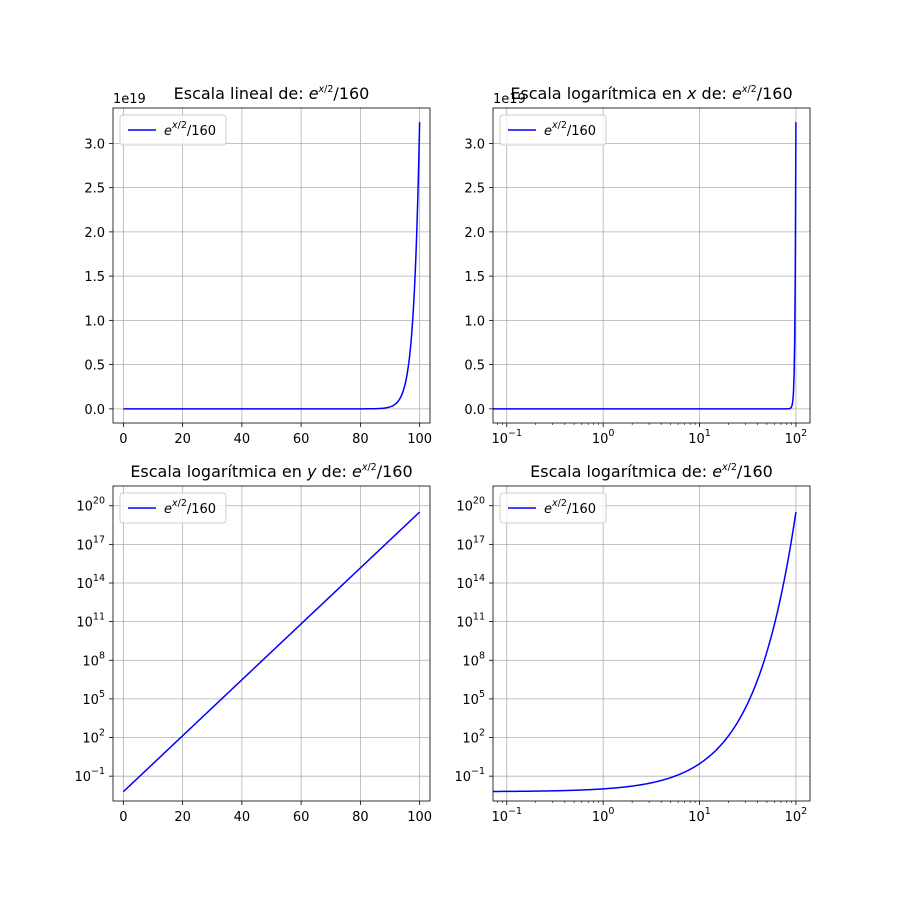 This screenshot has width=900, height=900. Describe the element at coordinates (272, 93) in the screenshot. I see `chart-title: Escala lineal de: ex/2​/160` at that location.